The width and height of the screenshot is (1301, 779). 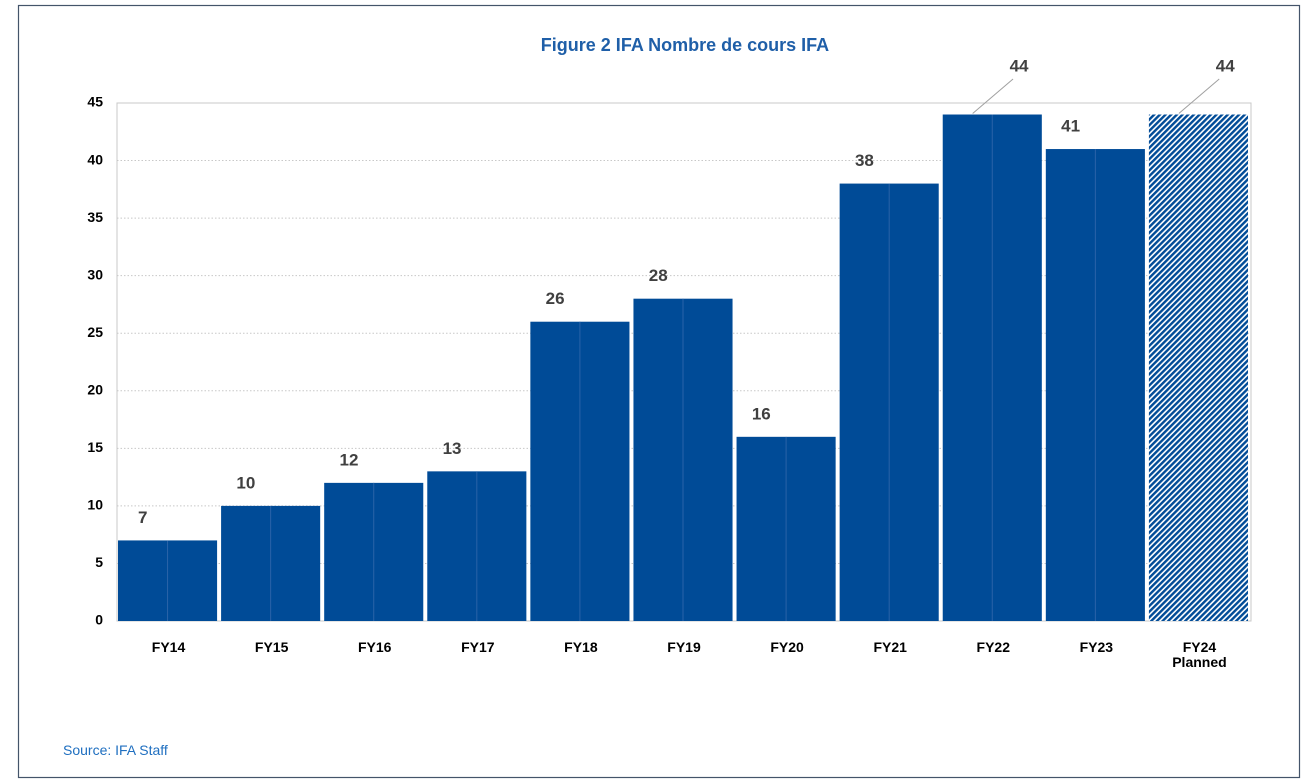 What do you see at coordinates (99, 620) in the screenshot?
I see `y-tick-label: 0` at bounding box center [99, 620].